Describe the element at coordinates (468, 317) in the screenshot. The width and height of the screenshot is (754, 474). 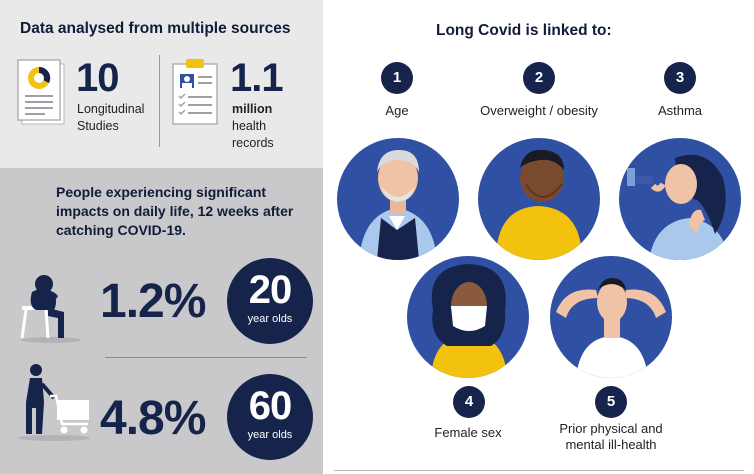
I see `portrait-woman-mask` at that location.